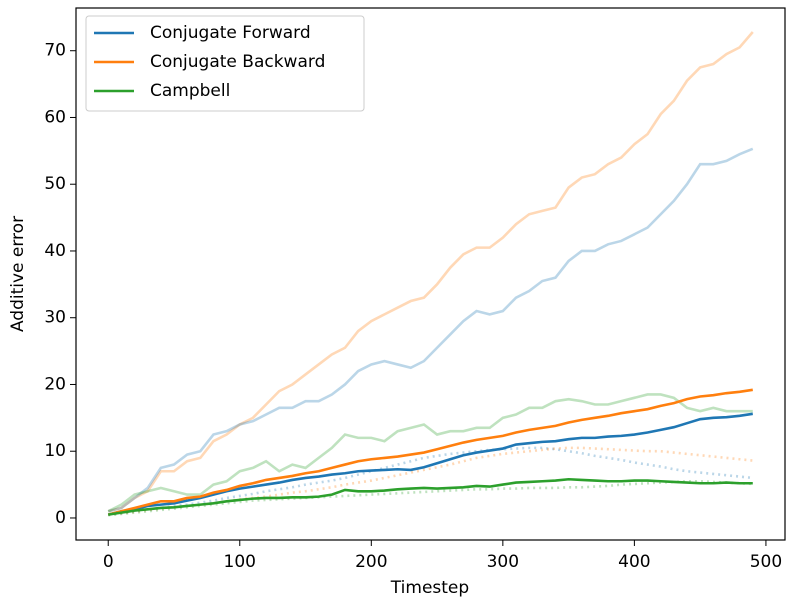 The height and width of the screenshot is (599, 792). Describe the element at coordinates (237, 62) in the screenshot. I see `legend-label: Conjugate Backward` at that location.